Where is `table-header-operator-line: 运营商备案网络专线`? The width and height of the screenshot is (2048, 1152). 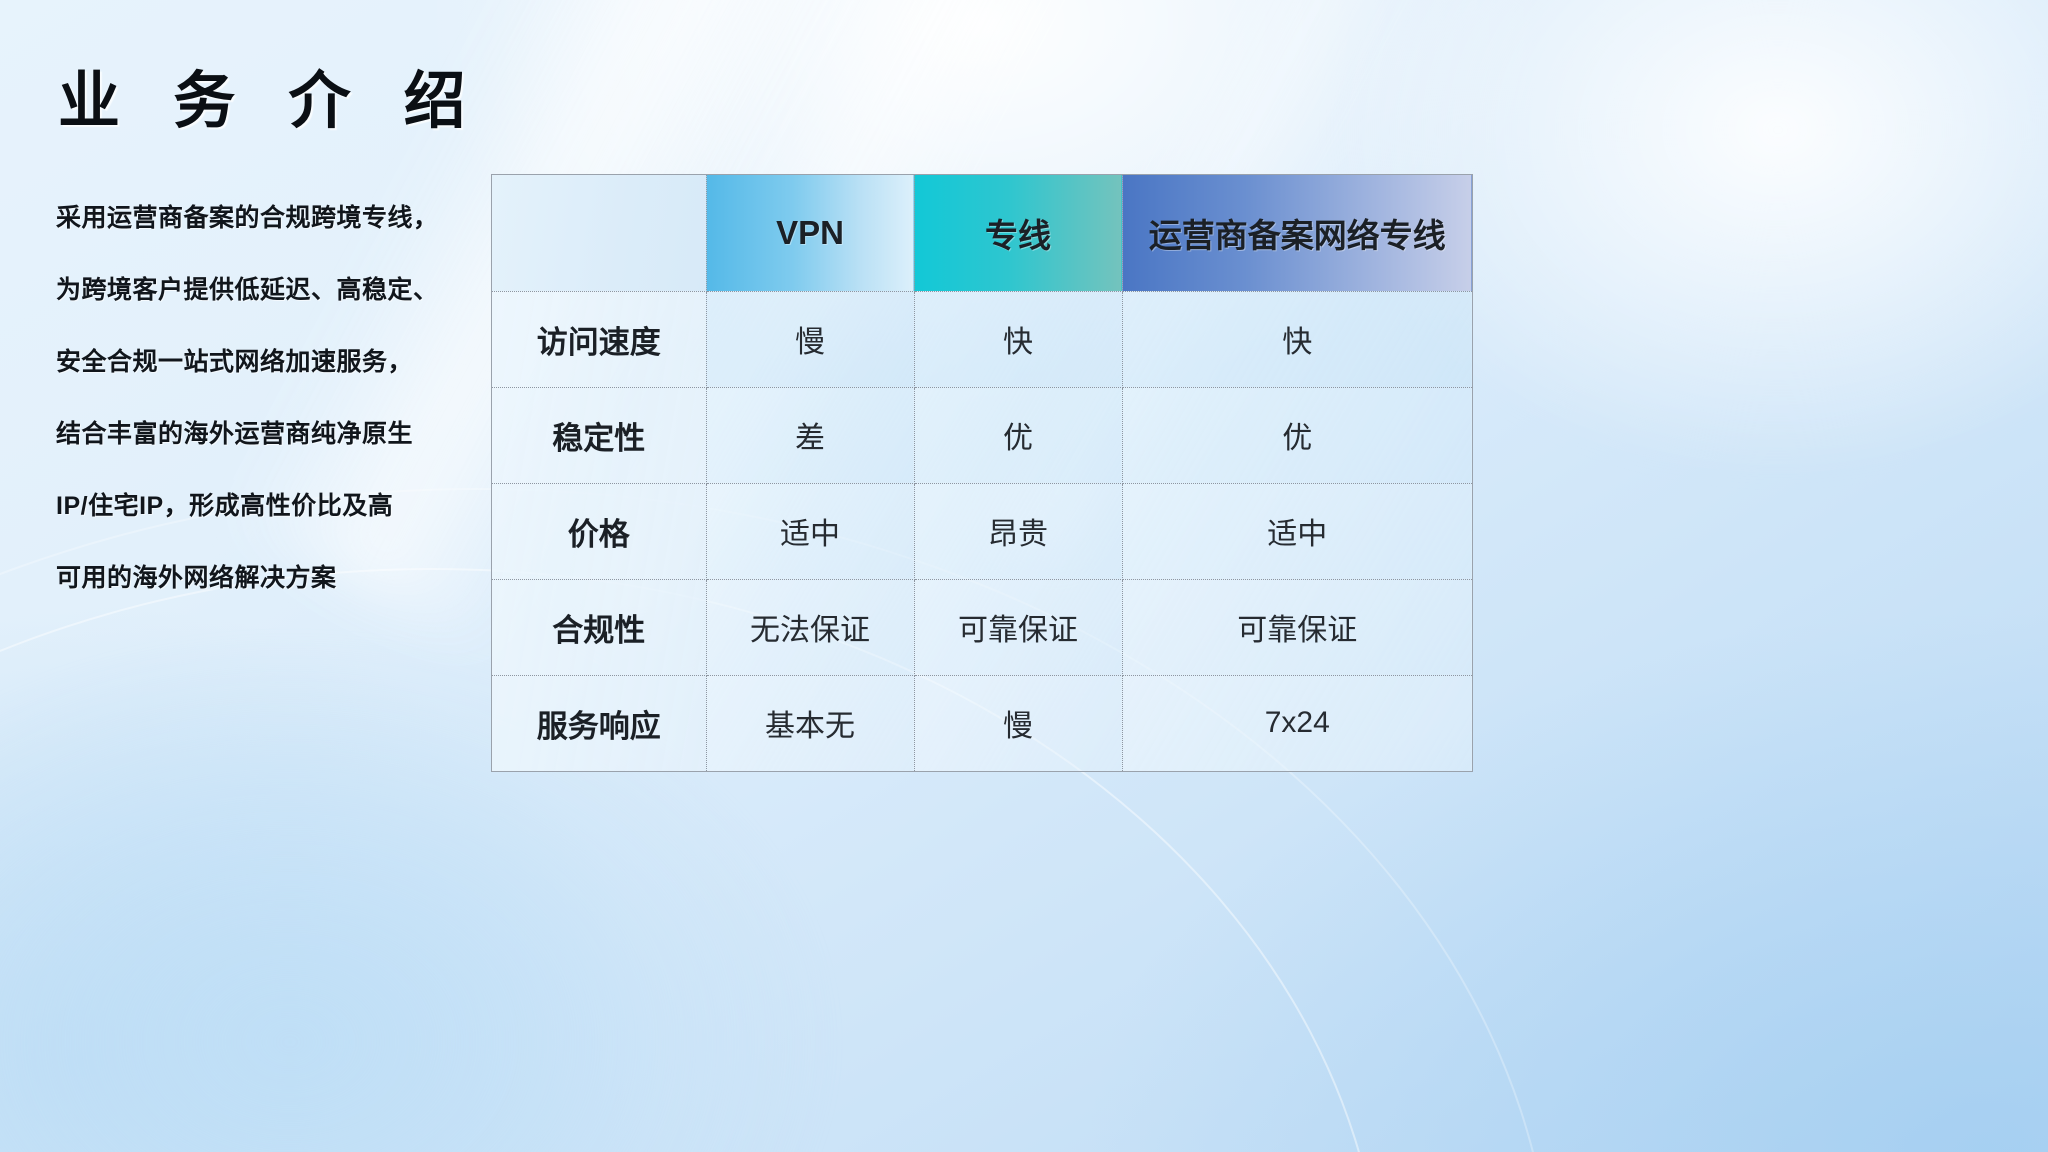 table-header-operator-line: 运营商备案网络专线 is located at coordinates (1297, 233).